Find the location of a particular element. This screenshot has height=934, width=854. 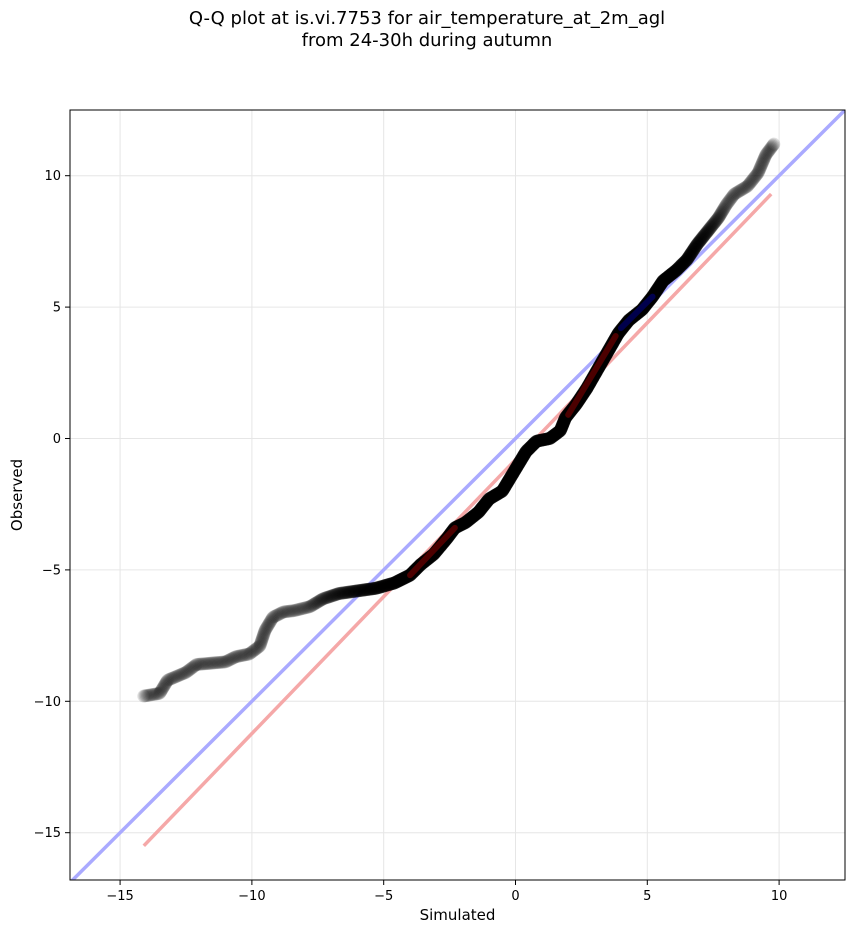

x-tick-label-3: 0 is located at coordinates (515, 896).